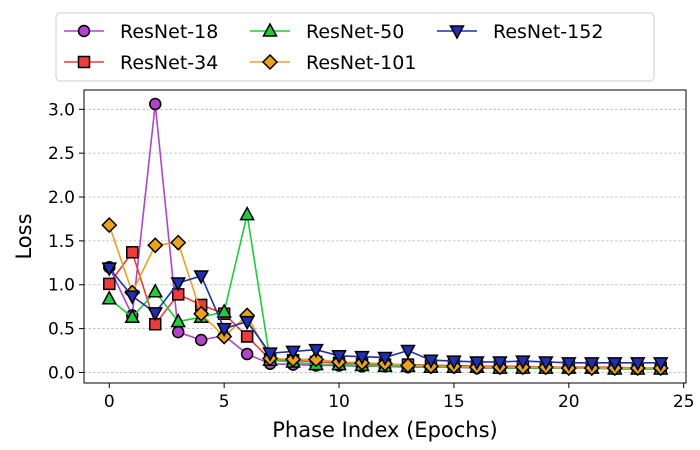  I want to click on legend-item-resnet-50: ResNet-50, so click(327, 32).